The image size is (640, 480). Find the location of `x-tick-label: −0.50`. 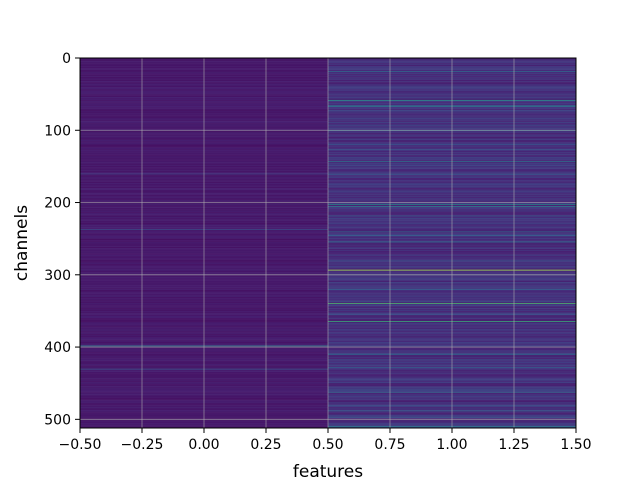

x-tick-label: −0.50 is located at coordinates (80, 445).